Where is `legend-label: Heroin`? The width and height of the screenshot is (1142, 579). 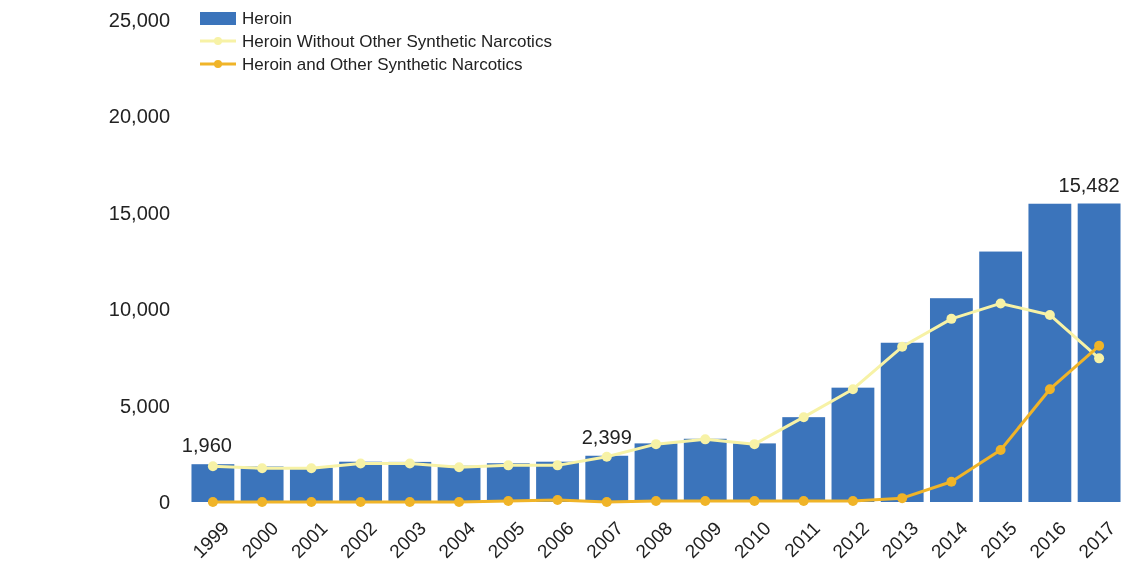 legend-label: Heroin is located at coordinates (267, 18).